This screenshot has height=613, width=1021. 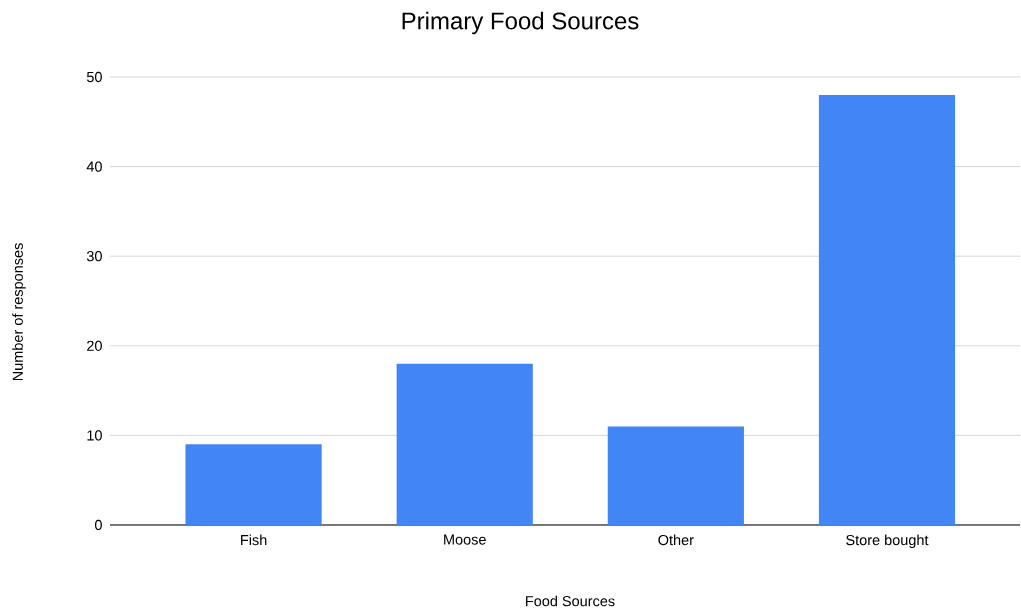 What do you see at coordinates (254, 540) in the screenshot?
I see `x-tick-label: Fish` at bounding box center [254, 540].